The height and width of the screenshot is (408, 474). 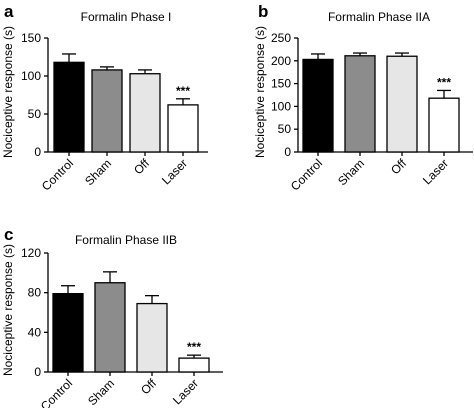 I want to click on panel-a-y-tick-label-3: 150, so click(x=31, y=38).